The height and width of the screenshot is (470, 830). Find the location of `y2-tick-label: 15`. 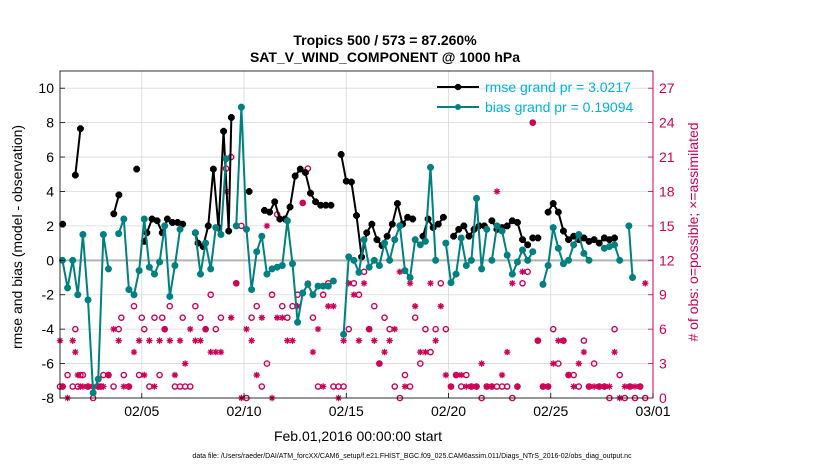

y2-tick-label: 15 is located at coordinates (667, 226).